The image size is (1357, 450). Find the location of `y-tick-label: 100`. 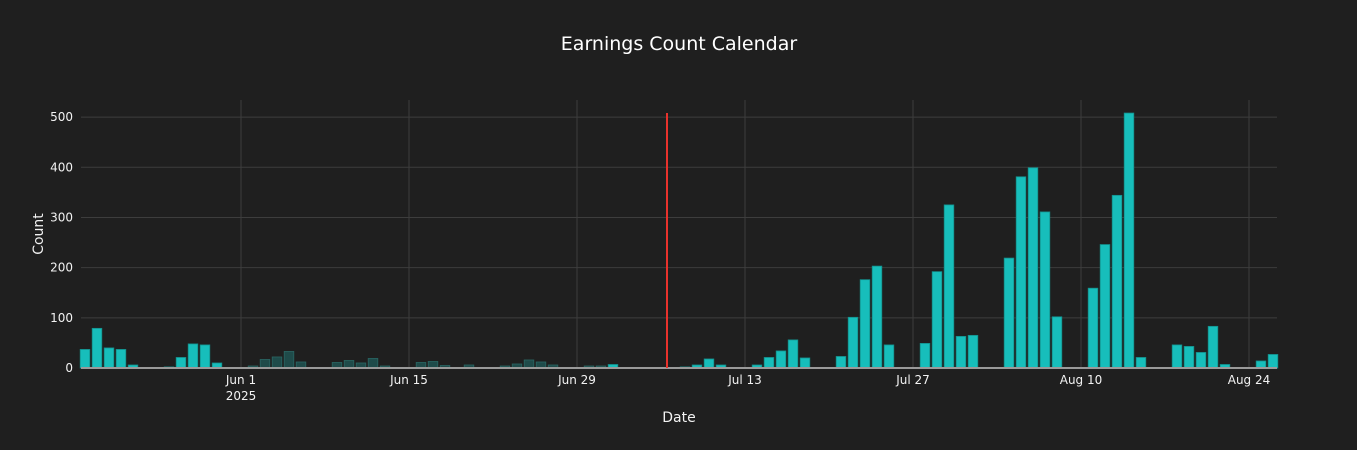

y-tick-label: 100 is located at coordinates (61, 318).